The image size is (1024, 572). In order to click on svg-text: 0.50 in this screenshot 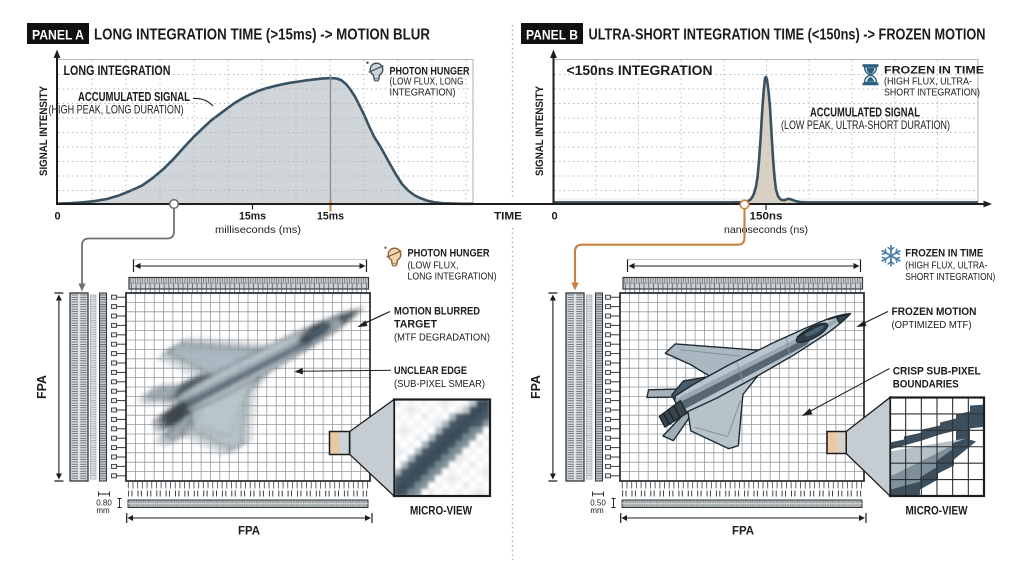, I will do `click(598, 503)`.